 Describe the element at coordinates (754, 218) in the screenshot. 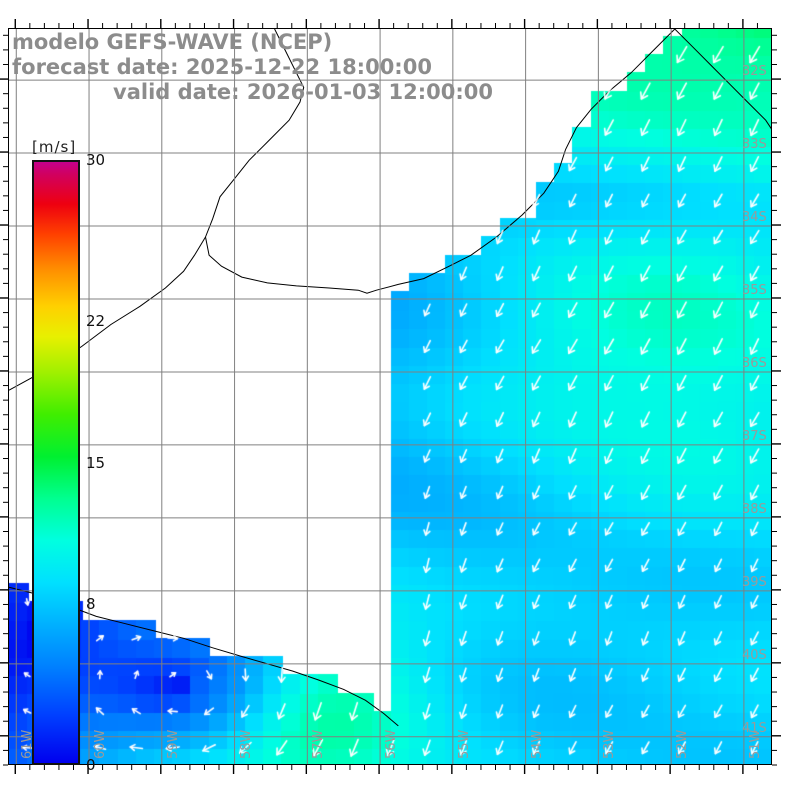

I see `latitude-tick-label: 34S` at that location.